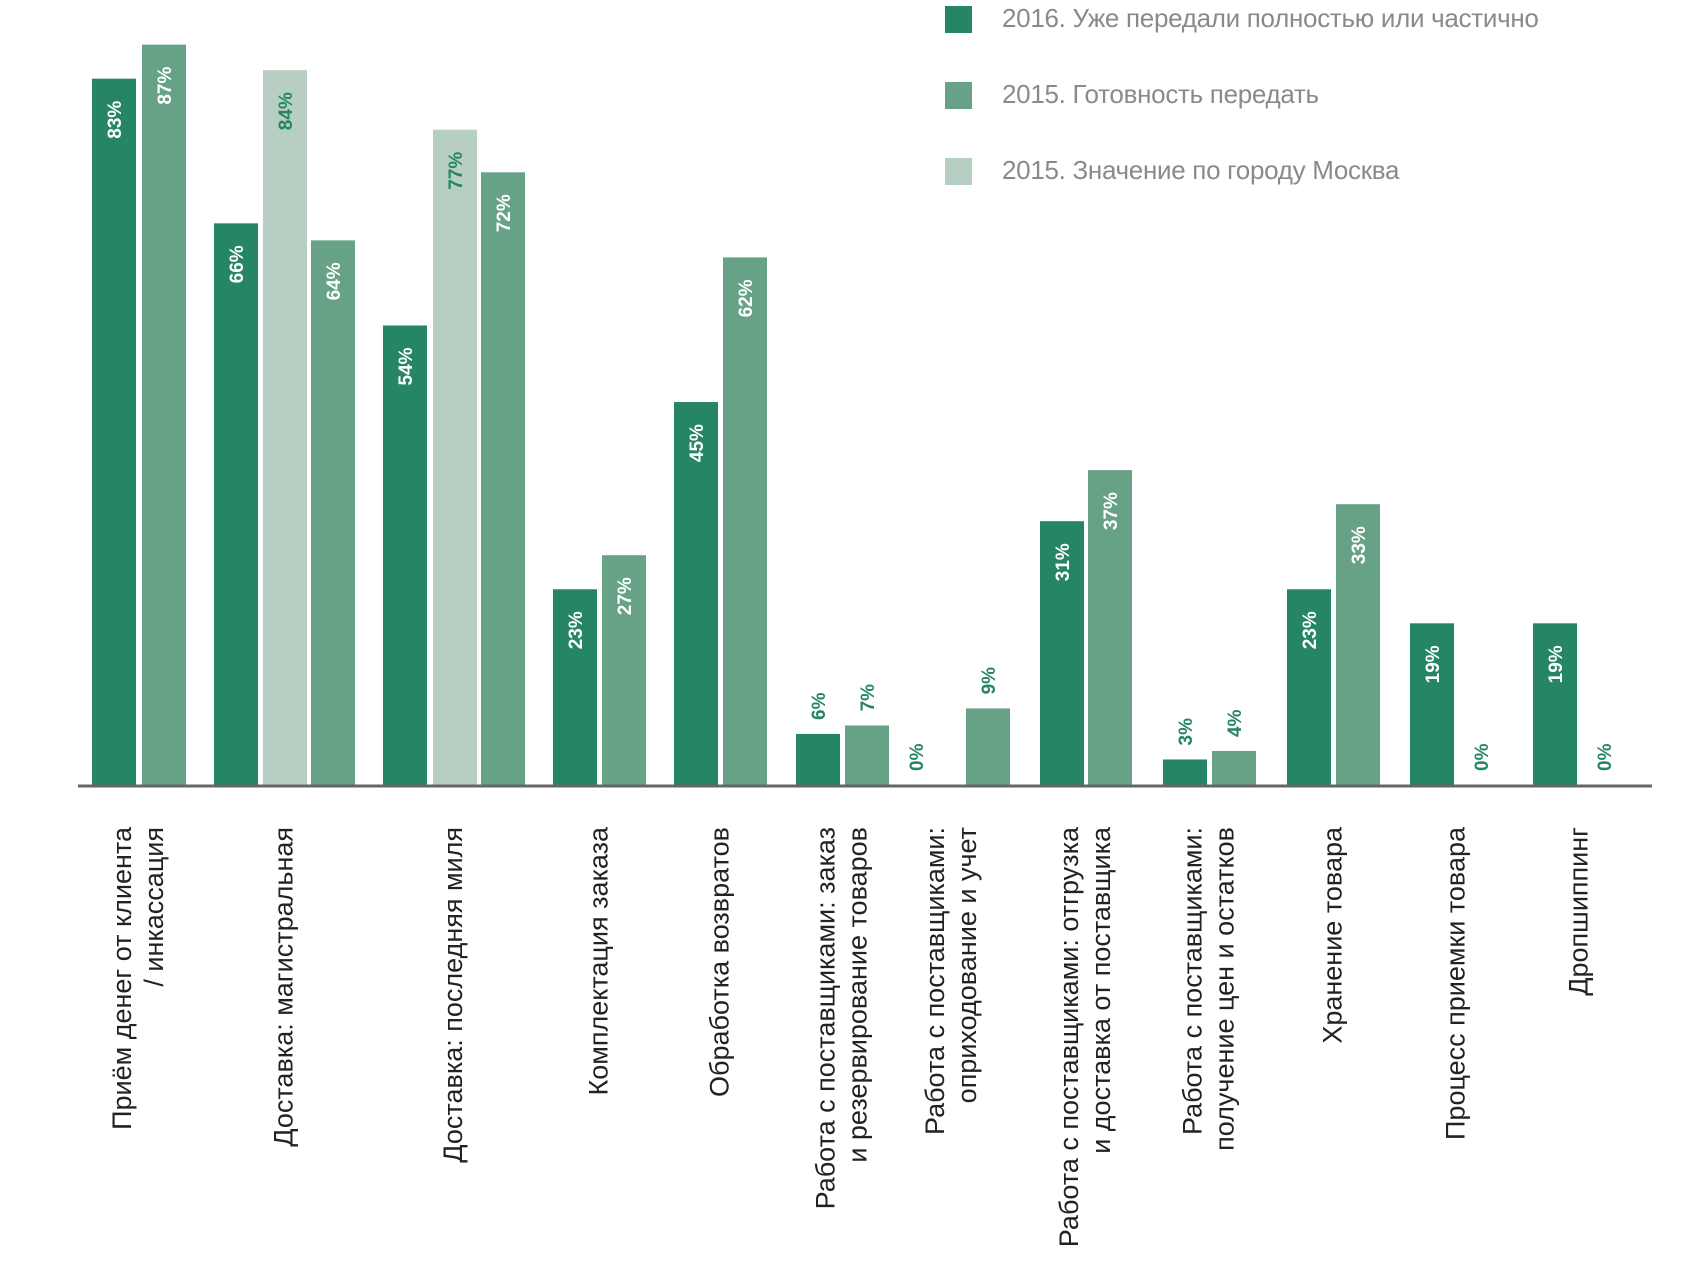 This screenshot has width=1690, height=1274. What do you see at coordinates (165, 86) in the screenshot?
I see `value-label-2015-0: 87%` at bounding box center [165, 86].